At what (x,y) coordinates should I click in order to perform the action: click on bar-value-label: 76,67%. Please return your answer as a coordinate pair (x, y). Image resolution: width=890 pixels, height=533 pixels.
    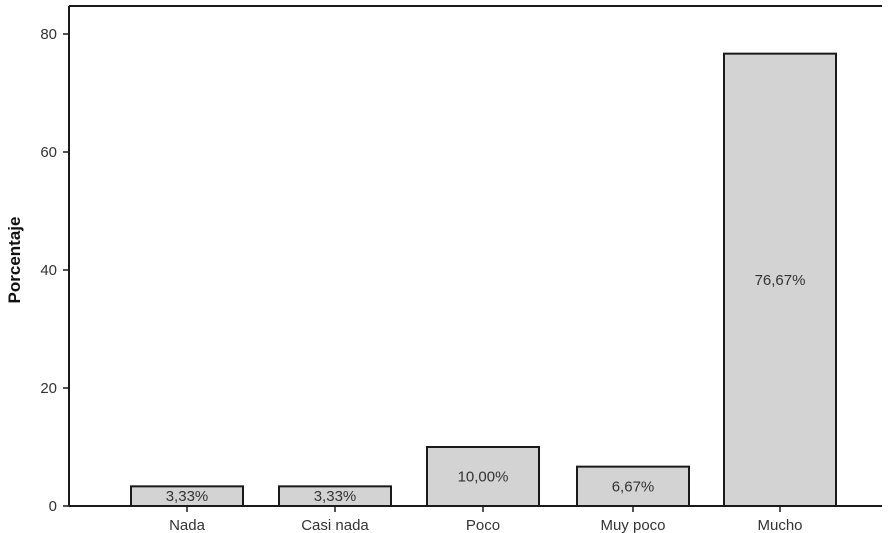
    Looking at the image, I should click on (780, 280).